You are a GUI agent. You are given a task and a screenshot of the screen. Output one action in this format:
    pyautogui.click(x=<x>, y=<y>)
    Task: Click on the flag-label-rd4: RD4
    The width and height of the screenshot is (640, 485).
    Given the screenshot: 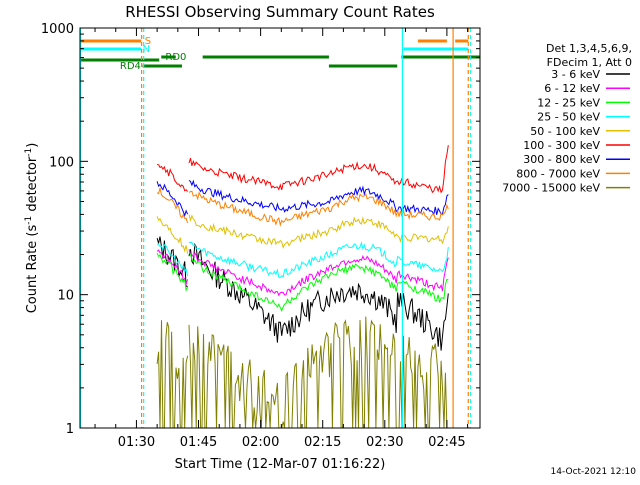 What is the action you would take?
    pyautogui.click(x=130, y=66)
    